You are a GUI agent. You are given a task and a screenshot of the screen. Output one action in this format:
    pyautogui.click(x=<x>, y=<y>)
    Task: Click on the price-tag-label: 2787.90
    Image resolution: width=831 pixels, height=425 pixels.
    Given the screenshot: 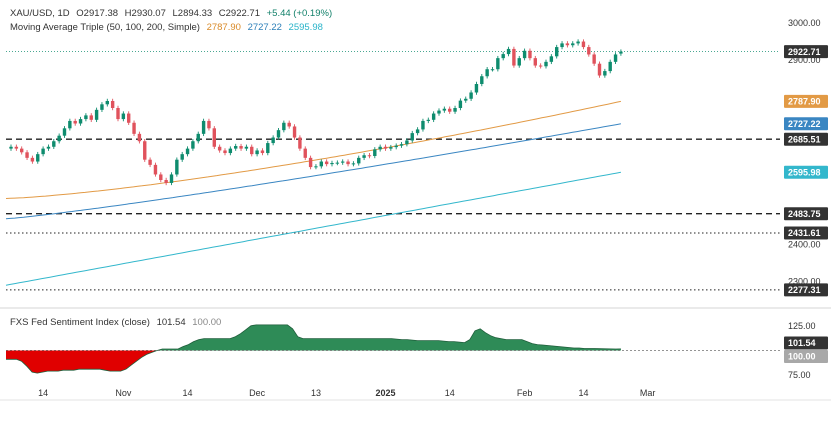 What is the action you would take?
    pyautogui.click(x=804, y=102)
    